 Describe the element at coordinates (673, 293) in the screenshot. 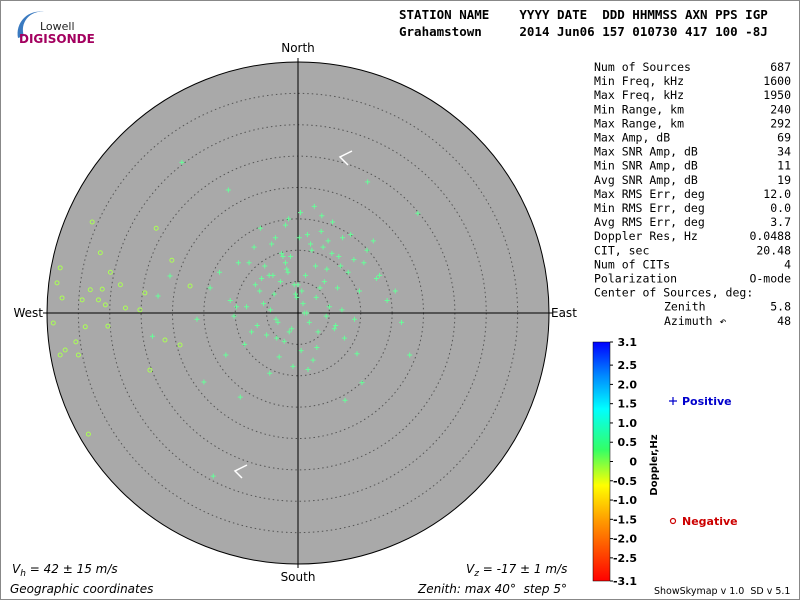

I see `center-title: Center of Sources, deg:` at that location.